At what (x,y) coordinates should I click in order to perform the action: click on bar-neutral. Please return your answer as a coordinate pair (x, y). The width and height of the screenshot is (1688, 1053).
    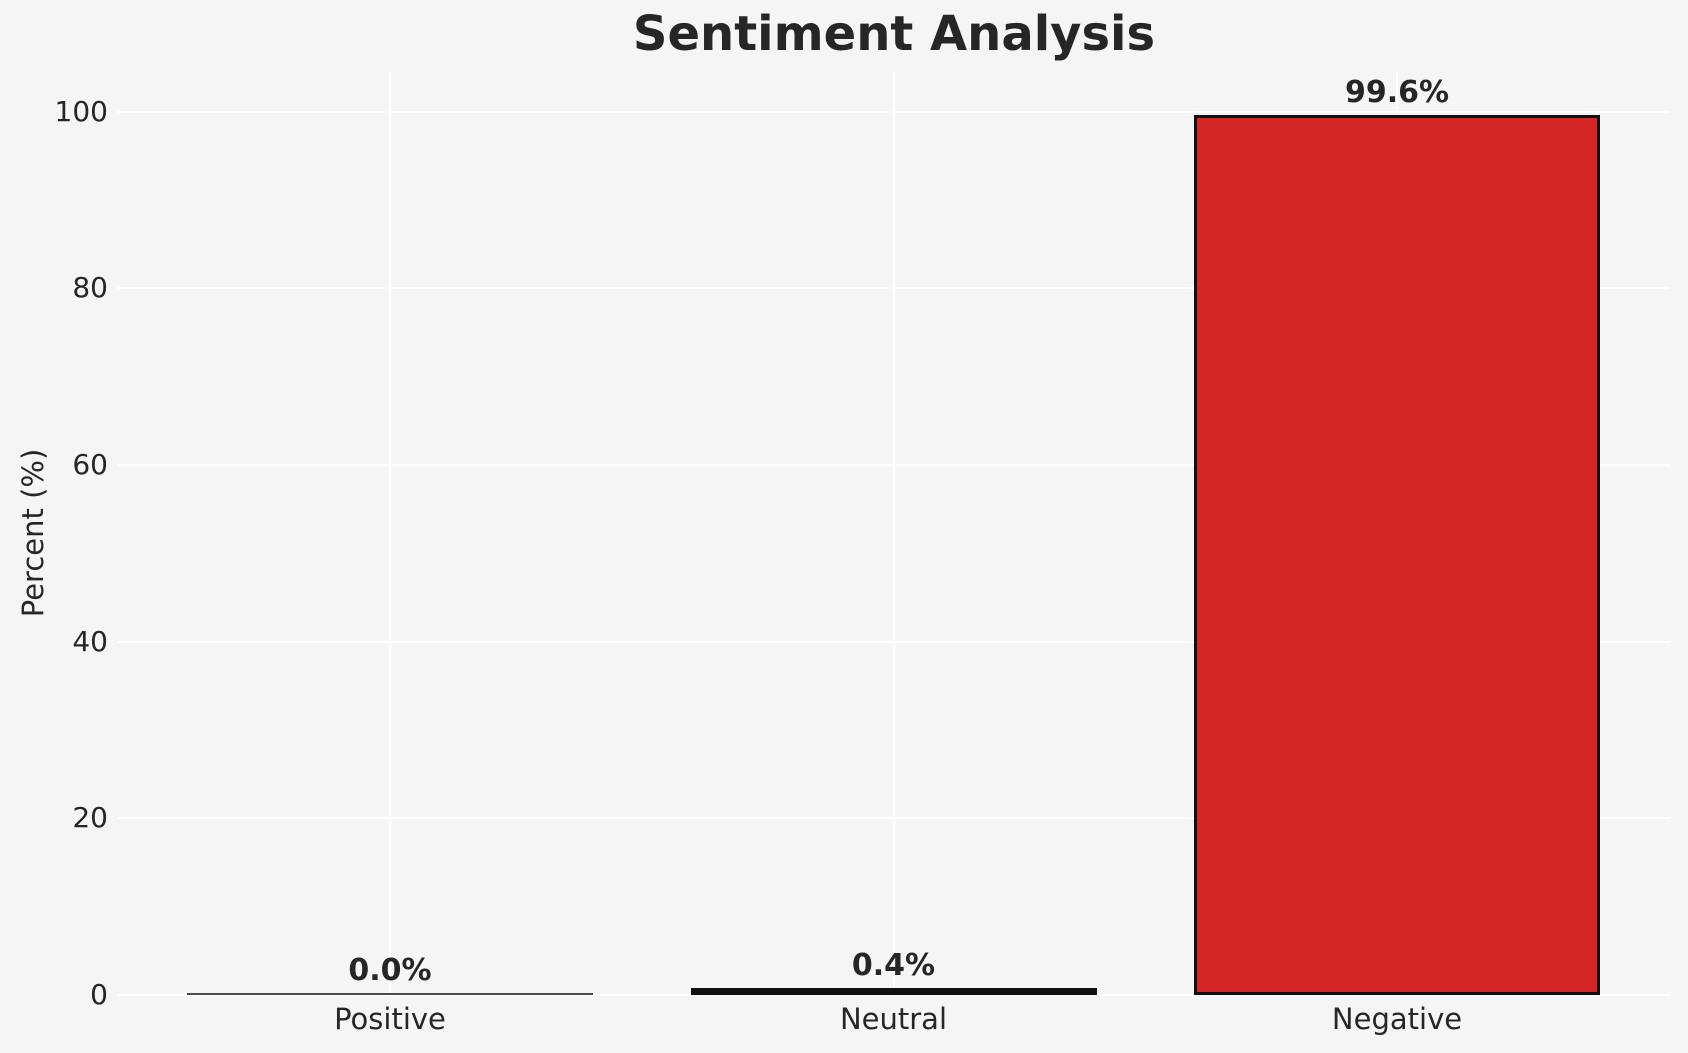
    Looking at the image, I should click on (893, 991).